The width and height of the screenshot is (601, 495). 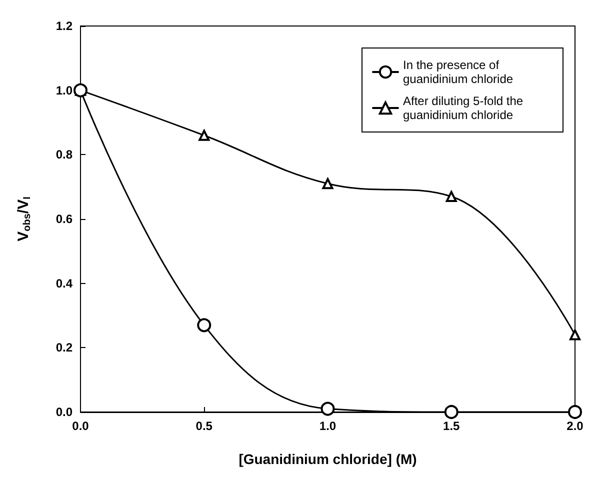 What do you see at coordinates (327, 459) in the screenshot?
I see `x-axis-title: [Guanidinium chloride] (M)` at bounding box center [327, 459].